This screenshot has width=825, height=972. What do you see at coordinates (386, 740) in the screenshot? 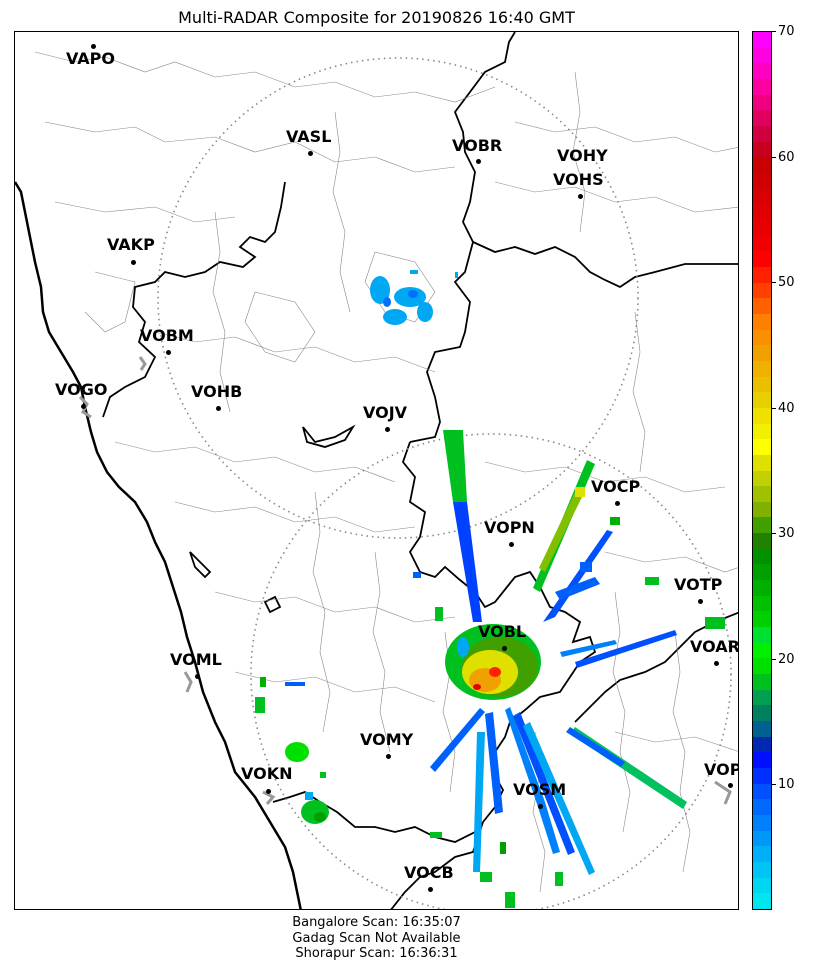
I see `airport-label: VOMY` at bounding box center [386, 740].